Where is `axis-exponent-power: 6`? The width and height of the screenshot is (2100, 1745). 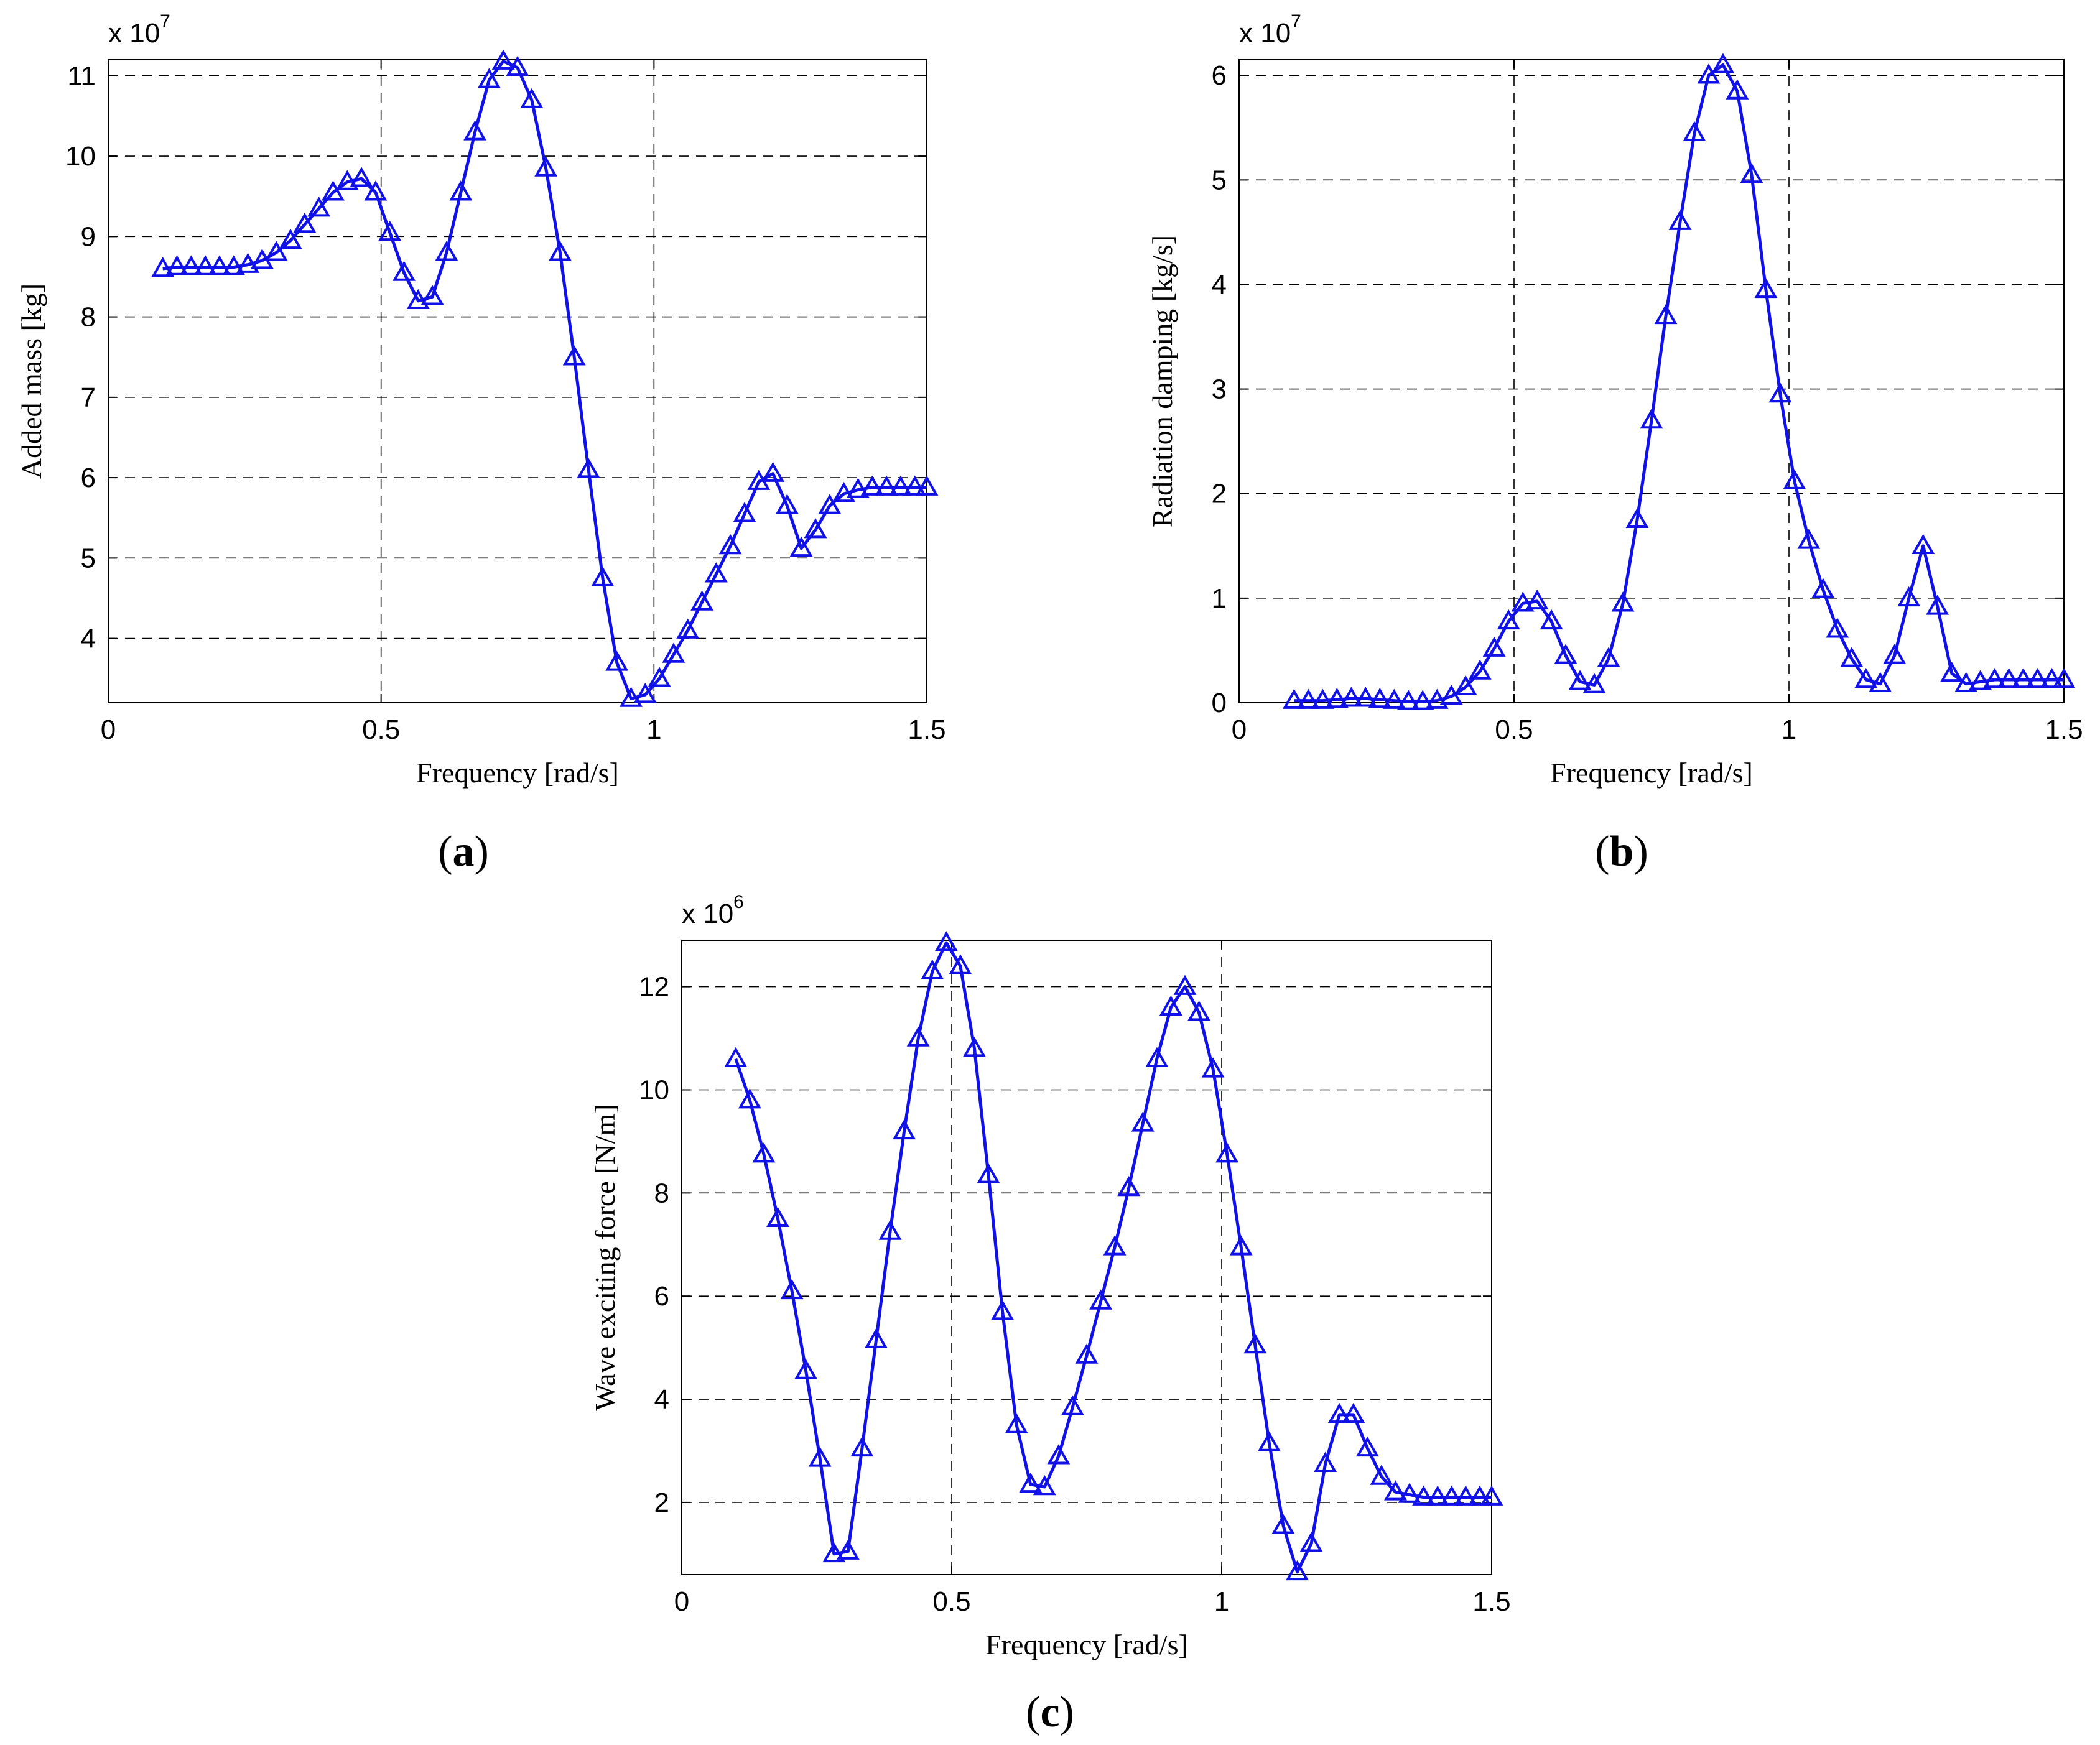
axis-exponent-power: 6 is located at coordinates (738, 902).